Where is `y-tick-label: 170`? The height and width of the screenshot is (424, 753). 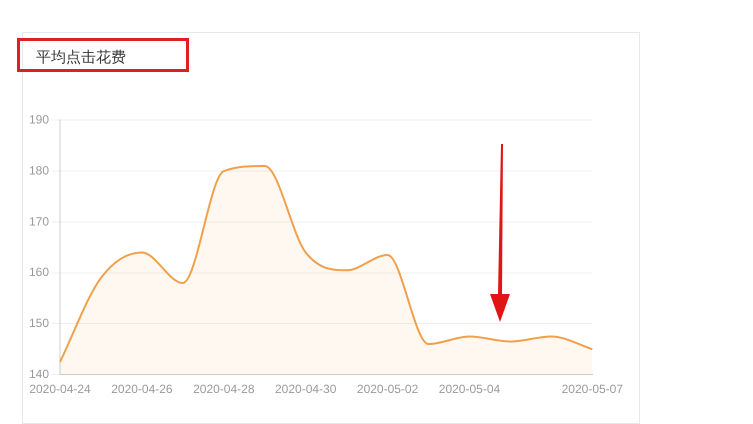
y-tick-label: 170 is located at coordinates (39, 221).